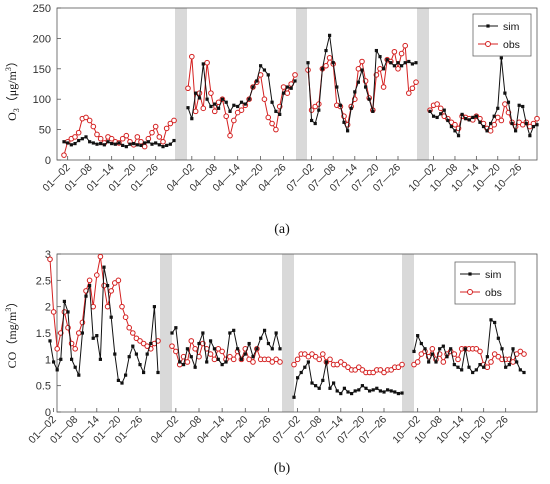 The height and width of the screenshot is (484, 550). What do you see at coordinates (43, 281) in the screenshot?
I see `y-tick-label: 2.5` at bounding box center [43, 281].